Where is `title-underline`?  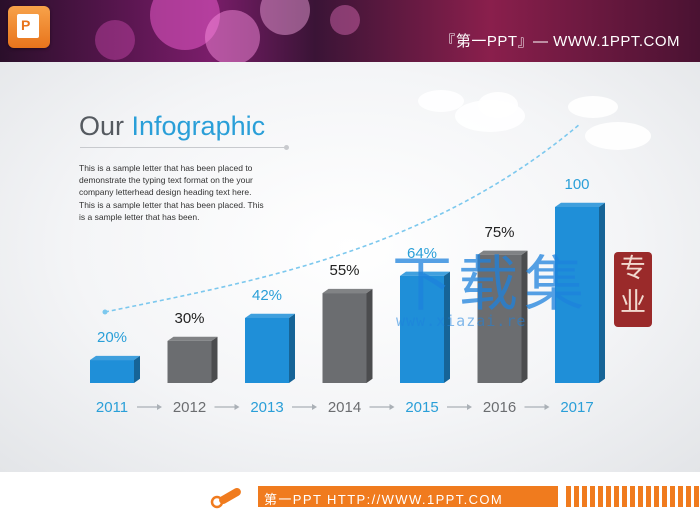
title-underline is located at coordinates (182, 147).